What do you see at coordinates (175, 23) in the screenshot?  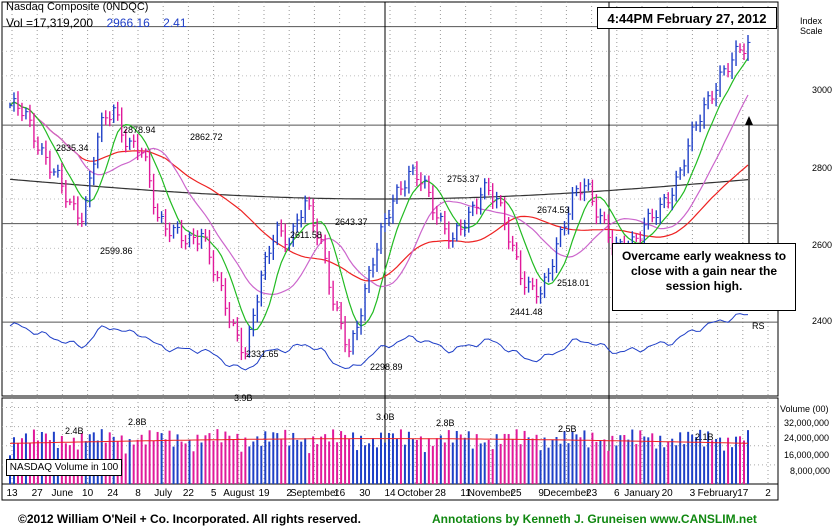 I see `change-value: 2.41` at bounding box center [175, 23].